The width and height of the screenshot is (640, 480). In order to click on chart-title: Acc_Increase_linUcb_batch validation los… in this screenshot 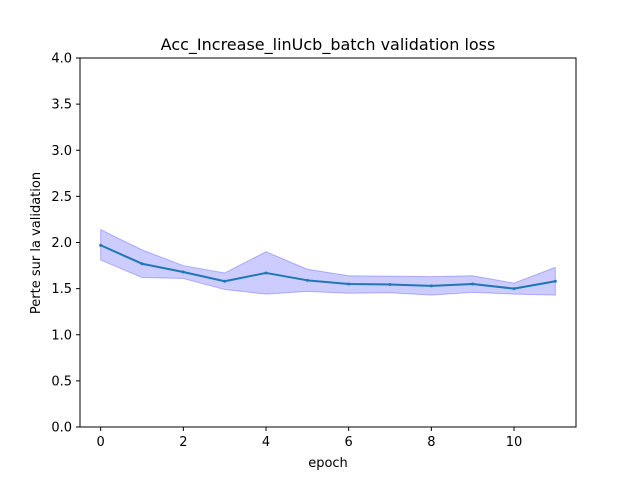, I will do `click(328, 45)`.